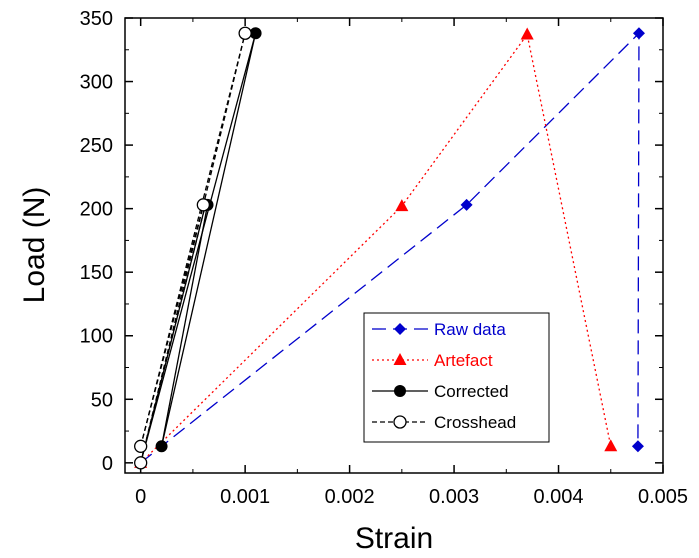 The height and width of the screenshot is (558, 699). Describe the element at coordinates (350, 497) in the screenshot. I see `x-tick-label: 0.002` at that location.